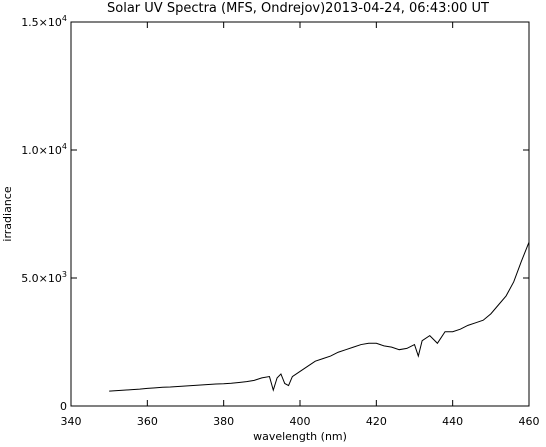 This screenshot has height=447, width=546. I want to click on x-tick-label-400: 400, so click(300, 421).